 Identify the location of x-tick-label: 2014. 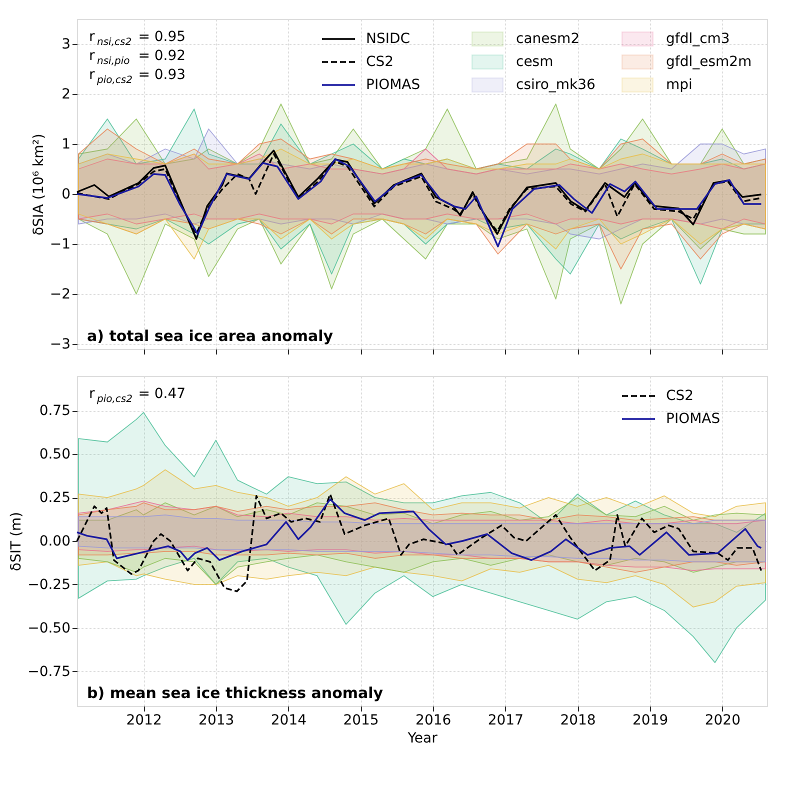
(288, 720).